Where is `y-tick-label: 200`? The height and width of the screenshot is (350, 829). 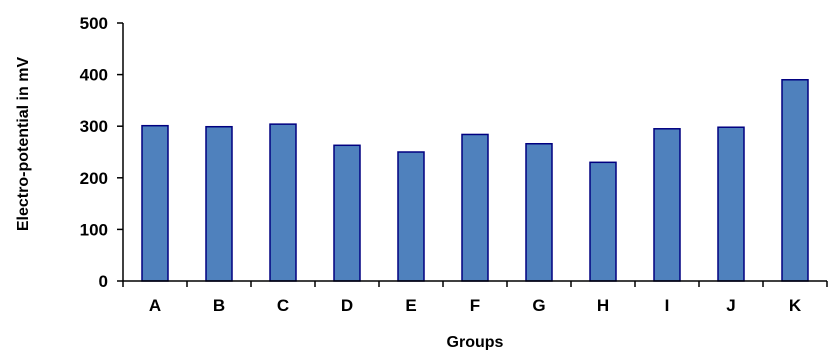 y-tick-label: 200 is located at coordinates (94, 178).